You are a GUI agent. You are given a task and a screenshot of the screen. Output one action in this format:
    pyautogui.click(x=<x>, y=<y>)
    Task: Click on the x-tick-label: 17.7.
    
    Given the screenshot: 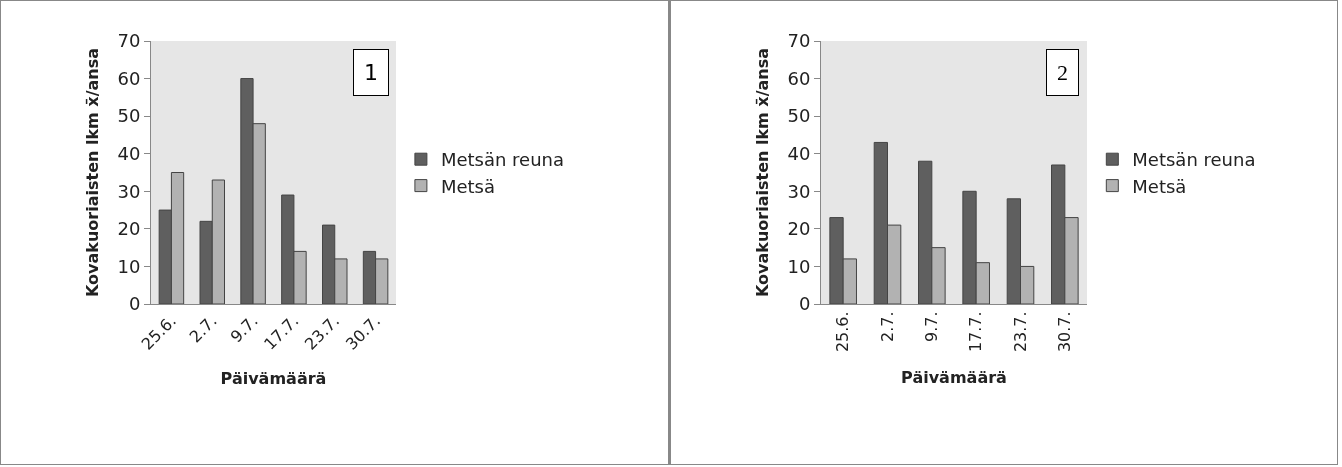 What is the action you would take?
    pyautogui.click(x=976, y=332)
    